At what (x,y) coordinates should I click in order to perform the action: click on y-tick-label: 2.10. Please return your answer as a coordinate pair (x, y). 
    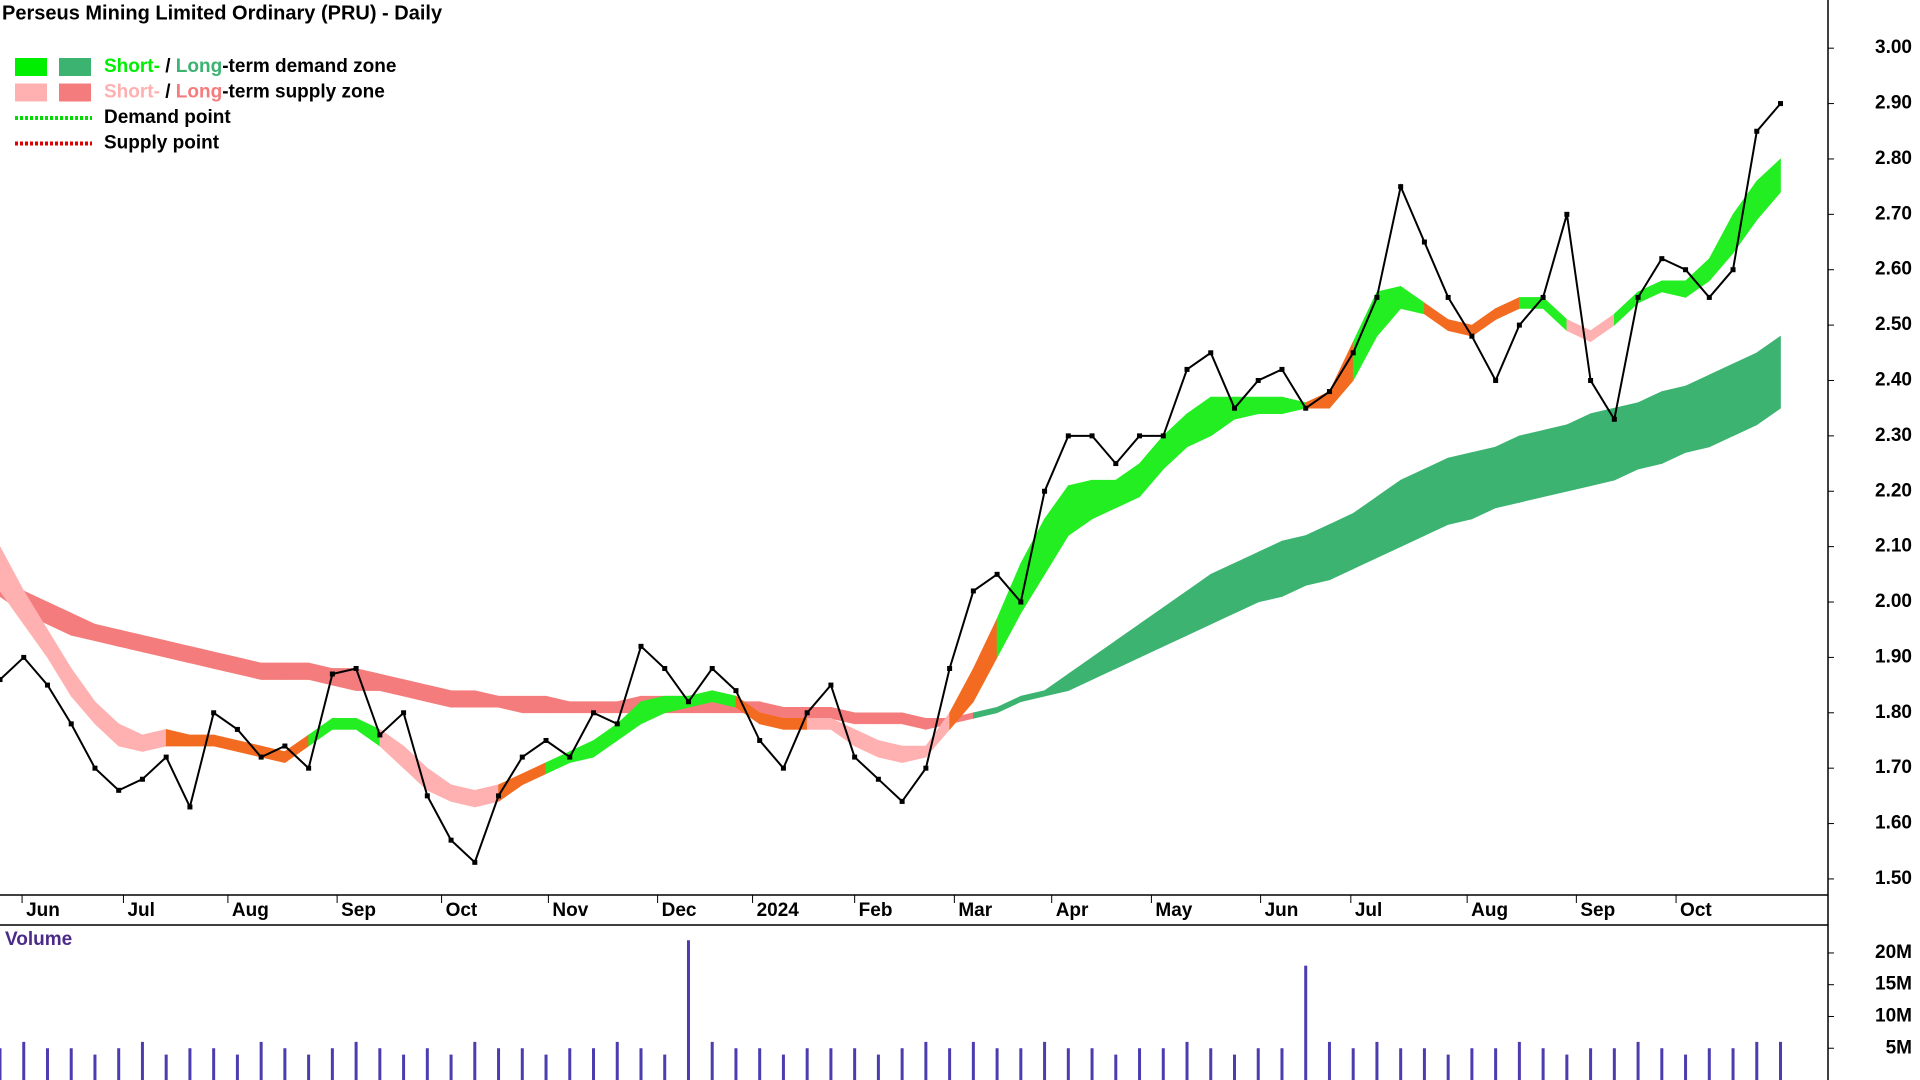
    Looking at the image, I should click on (1893, 546).